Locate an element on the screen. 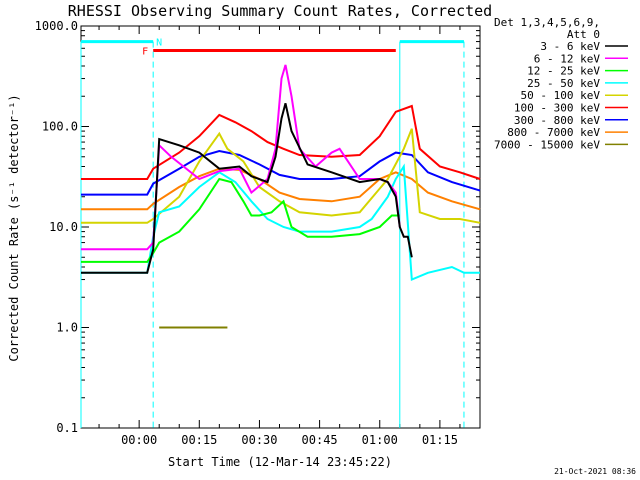 The width and height of the screenshot is (640, 480). flare-flag-label: F is located at coordinates (145, 52).